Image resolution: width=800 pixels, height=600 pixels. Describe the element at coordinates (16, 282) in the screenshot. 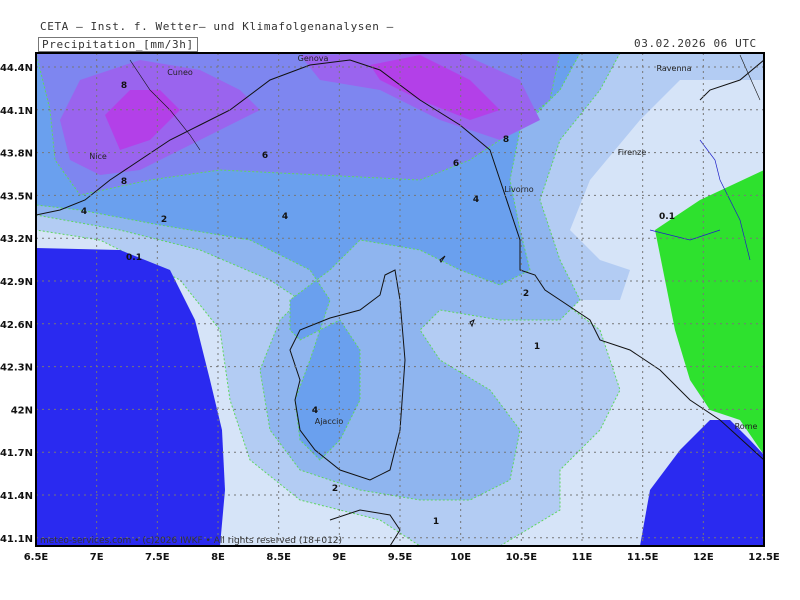

I see `y-tick-label: 42.9N` at that location.